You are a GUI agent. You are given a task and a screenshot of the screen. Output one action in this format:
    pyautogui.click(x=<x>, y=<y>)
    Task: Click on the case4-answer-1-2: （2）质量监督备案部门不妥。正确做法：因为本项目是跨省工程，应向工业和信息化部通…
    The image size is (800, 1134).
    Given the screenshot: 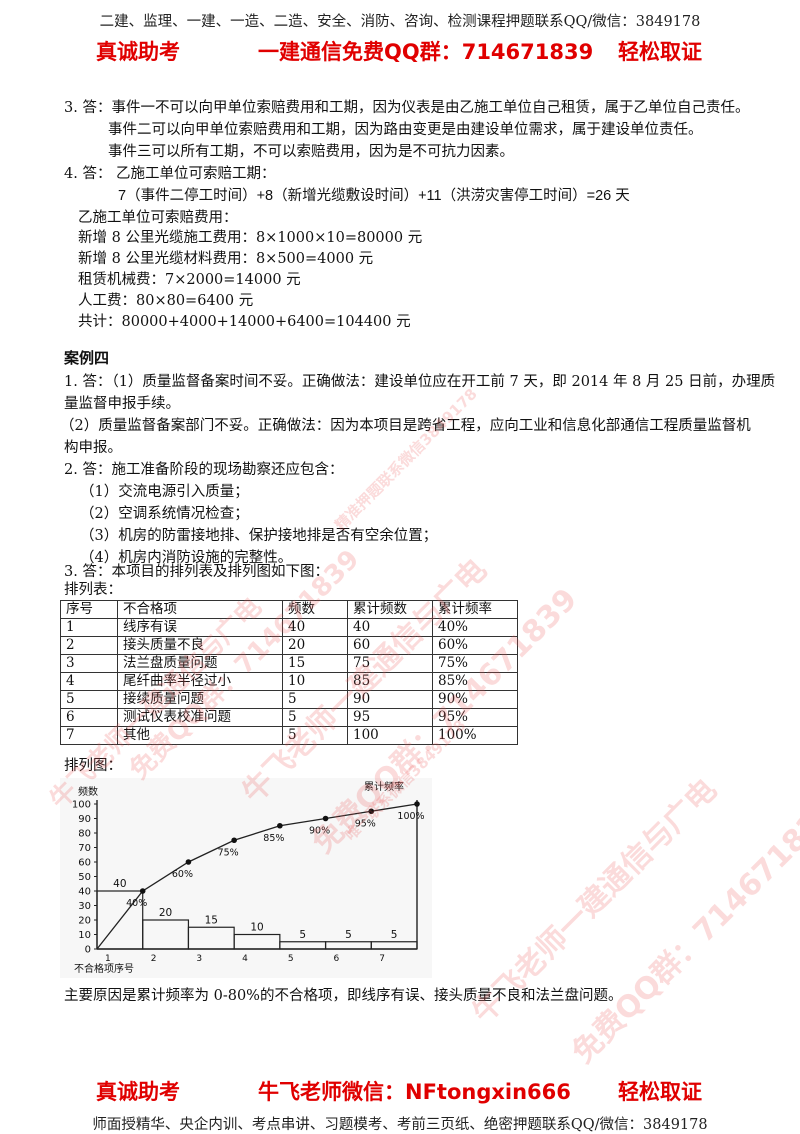 What is the action you would take?
    pyautogui.click(x=405, y=426)
    